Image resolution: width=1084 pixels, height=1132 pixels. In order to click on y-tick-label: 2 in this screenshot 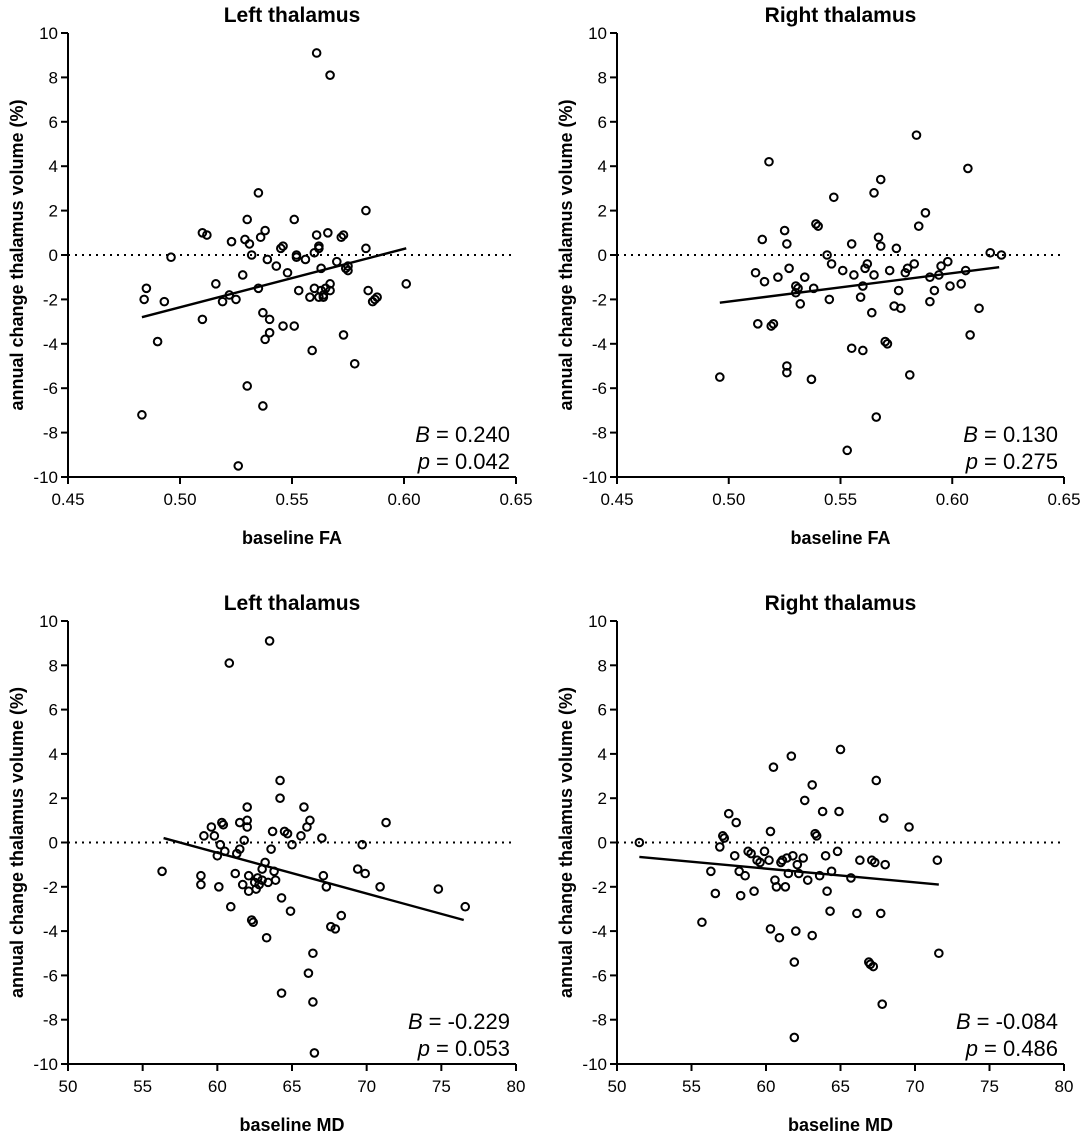, I will do `click(602, 798)`.